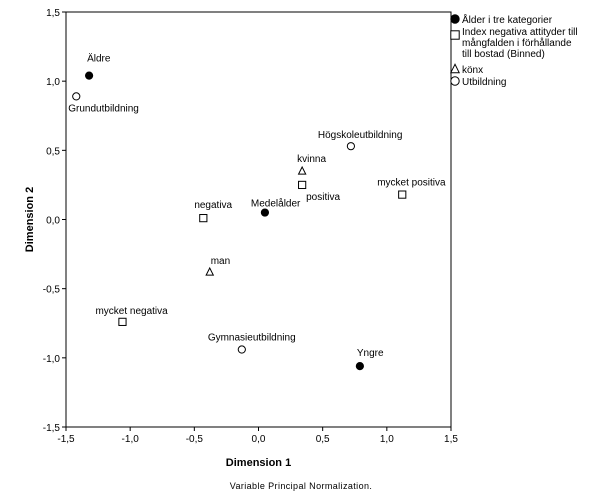 The height and width of the screenshot is (504, 602). I want to click on point-label: mycket negativa, so click(131, 311).